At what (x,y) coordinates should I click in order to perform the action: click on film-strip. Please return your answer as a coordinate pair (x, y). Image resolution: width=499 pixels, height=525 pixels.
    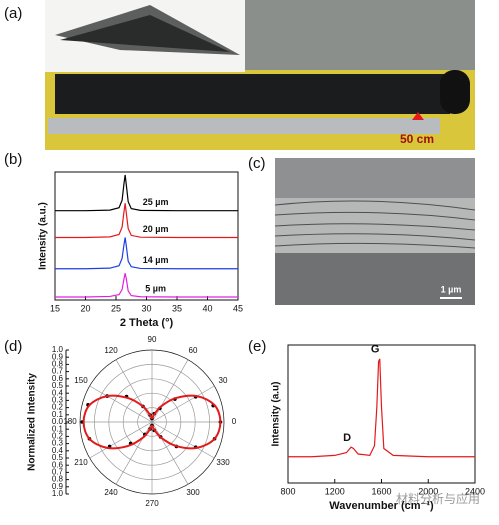
    Looking at the image, I should click on (252, 94).